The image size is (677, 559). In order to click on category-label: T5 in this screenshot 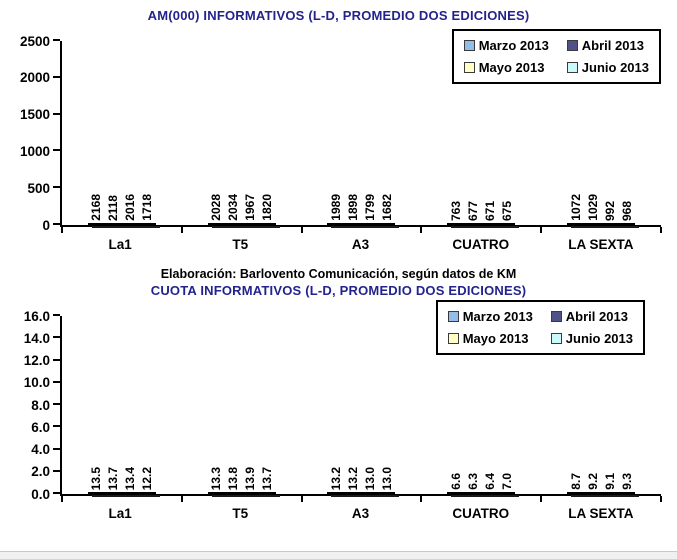, I will do `click(240, 244)`.